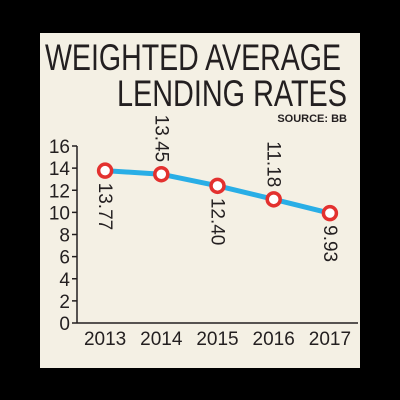  What do you see at coordinates (64, 236) in the screenshot?
I see `y-tick-label: 8` at bounding box center [64, 236].